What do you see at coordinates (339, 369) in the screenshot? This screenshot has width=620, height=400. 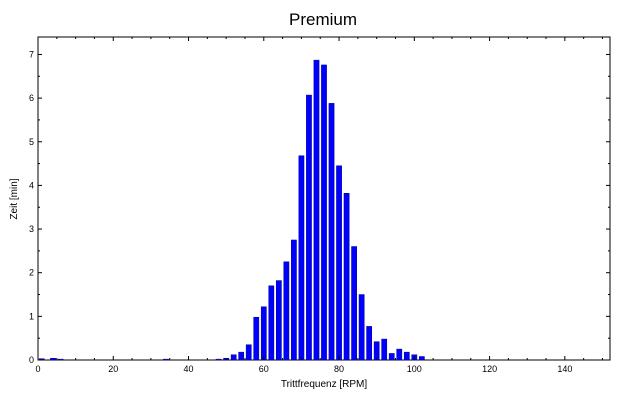 I see `x-tick-label: 80` at bounding box center [339, 369].